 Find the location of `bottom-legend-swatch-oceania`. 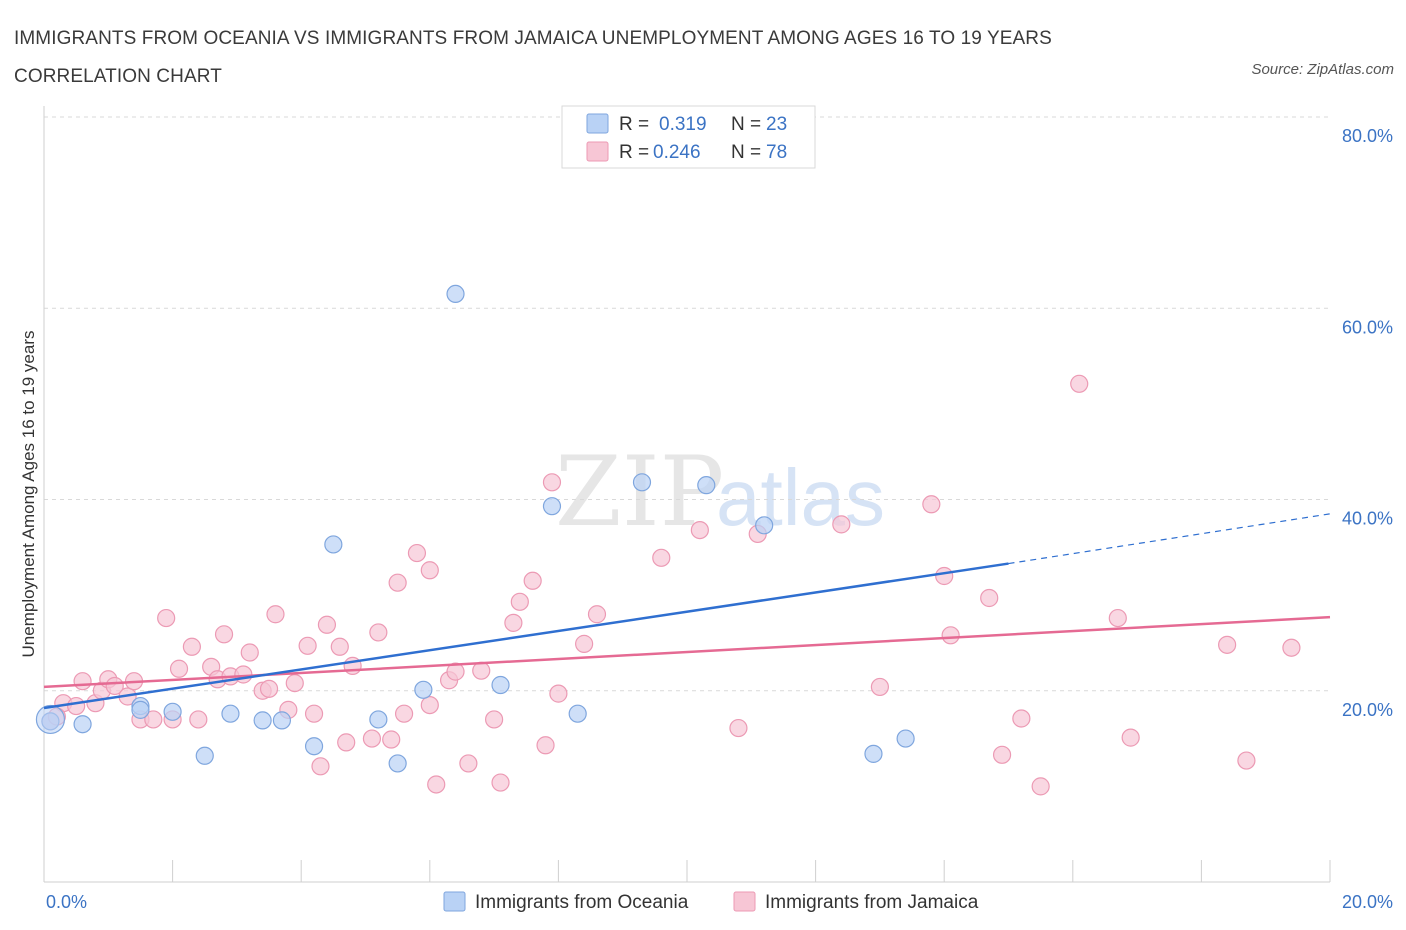

bottom-legend-swatch-oceania is located at coordinates (454, 901).